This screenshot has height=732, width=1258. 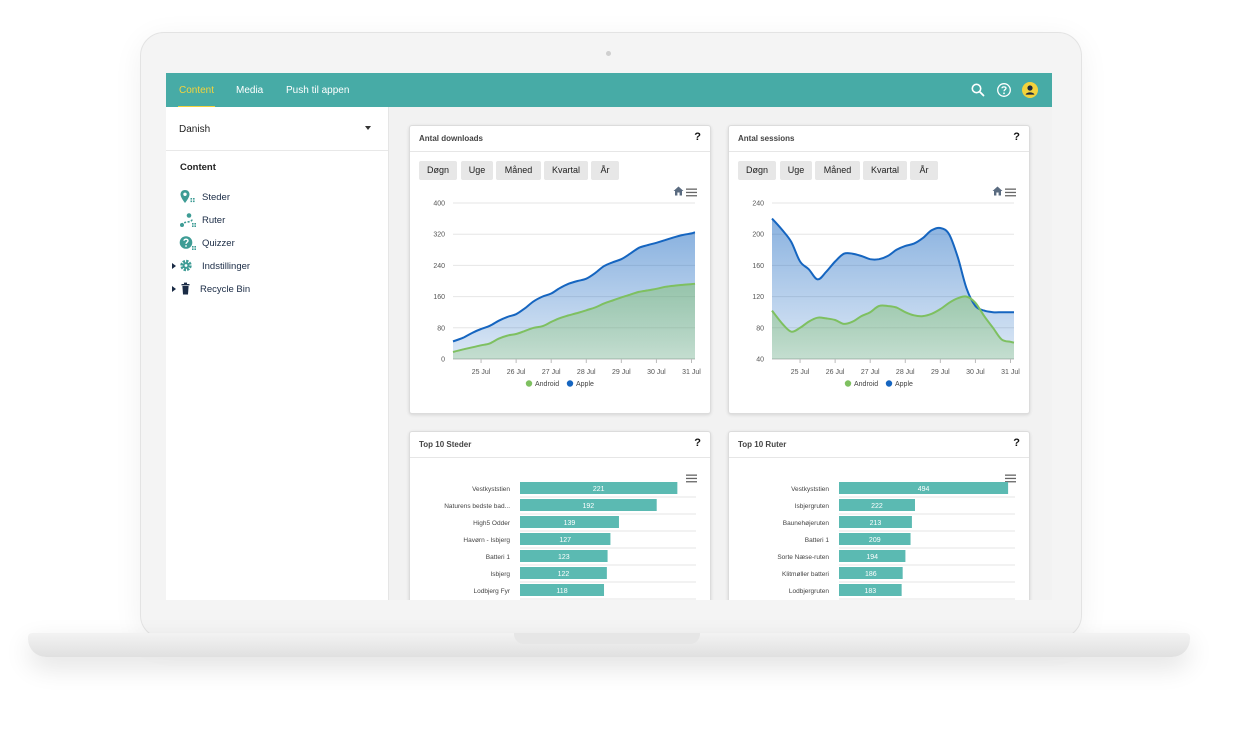 What do you see at coordinates (318, 90) in the screenshot?
I see `tab-push-til-appen: Push til appen` at bounding box center [318, 90].